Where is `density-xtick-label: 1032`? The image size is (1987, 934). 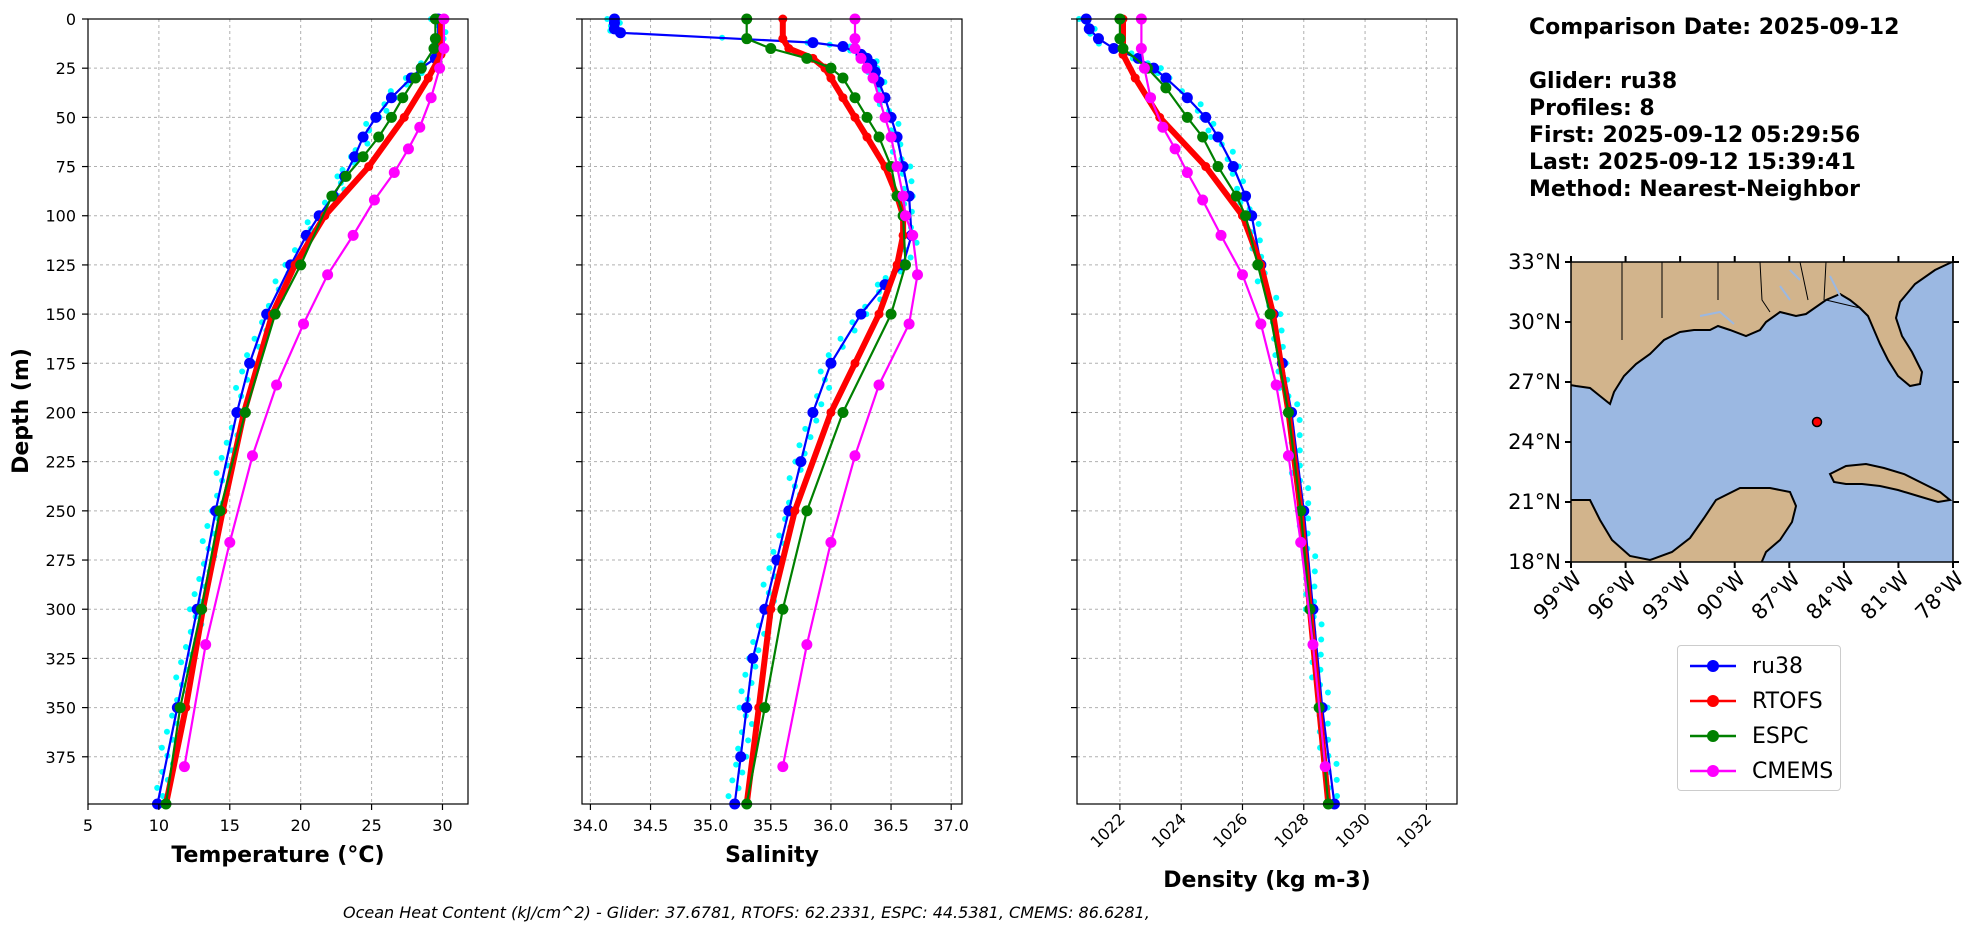 density-xtick-label: 1032 is located at coordinates (1414, 830).